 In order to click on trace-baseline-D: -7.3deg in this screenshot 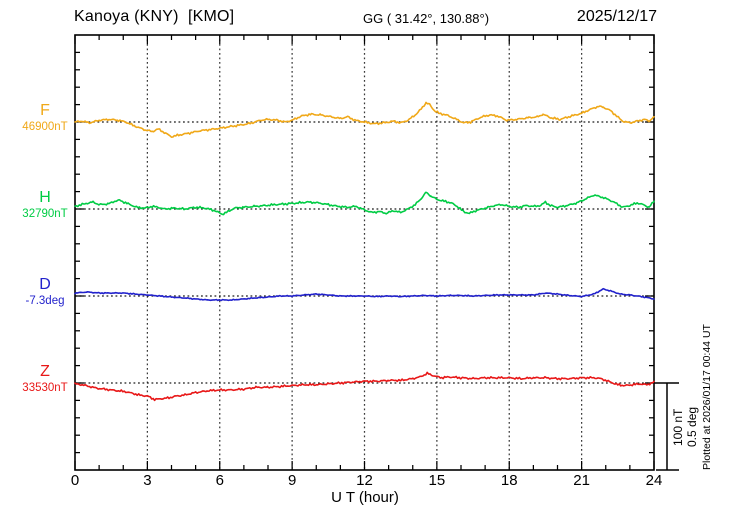, I will do `click(45, 301)`.